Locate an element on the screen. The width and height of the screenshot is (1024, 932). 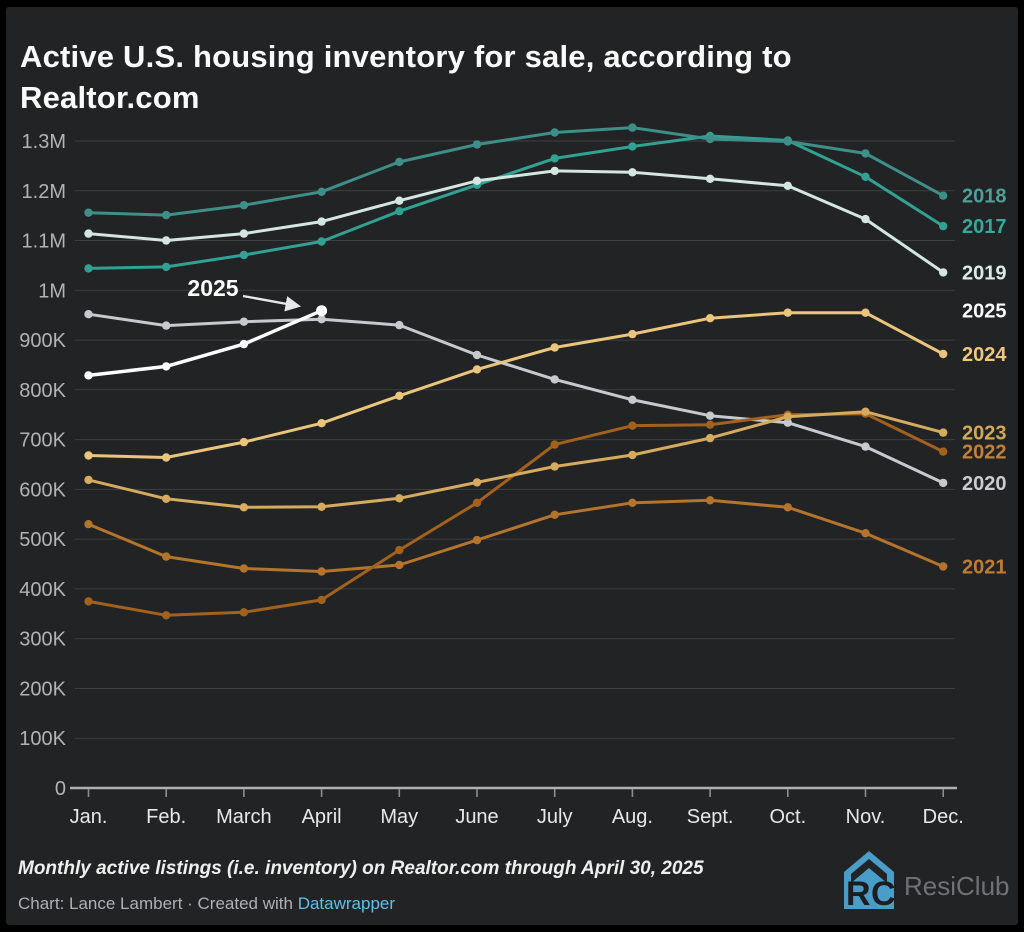
x-axis-month-label: June is located at coordinates (476, 817).